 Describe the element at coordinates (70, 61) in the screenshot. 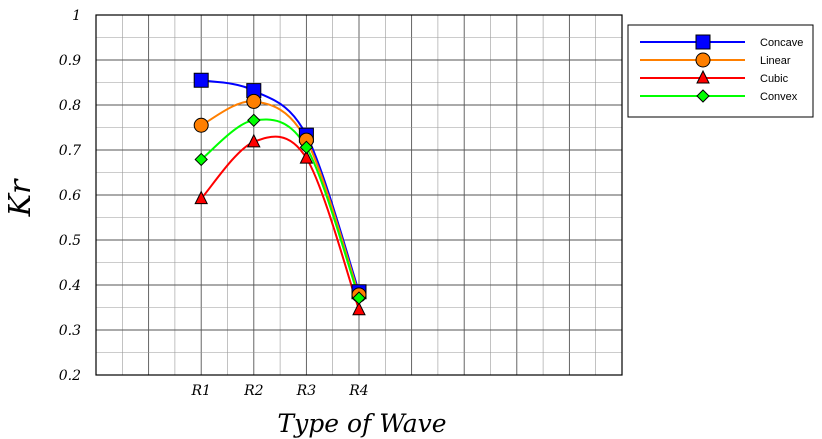

I see `y-tick-label: 0.9` at that location.